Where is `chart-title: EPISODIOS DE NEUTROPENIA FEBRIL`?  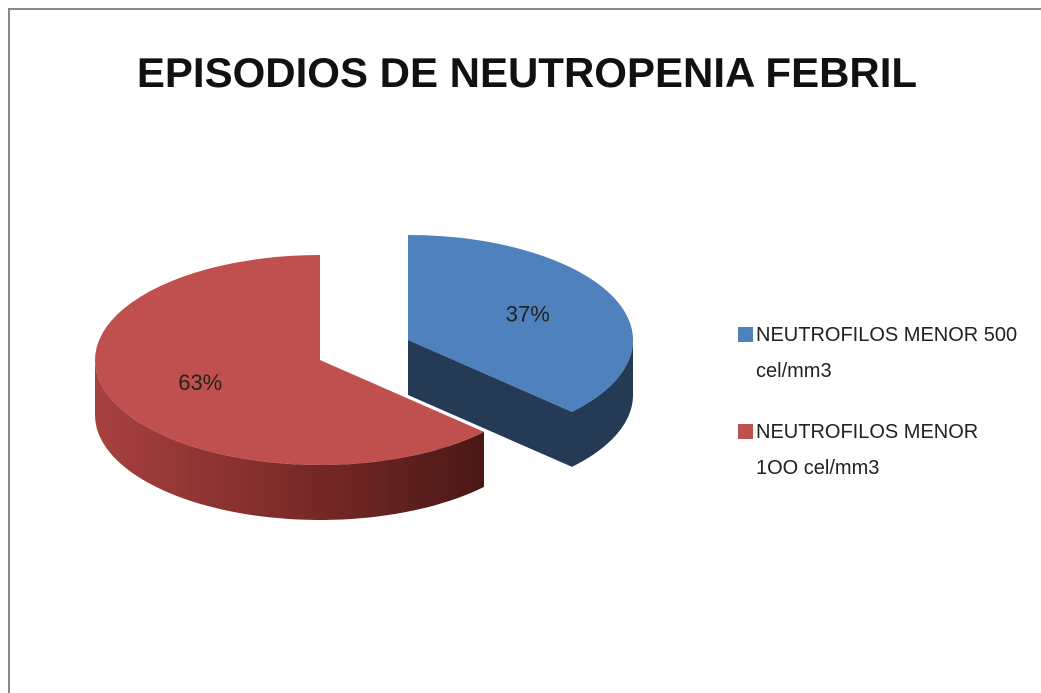
chart-title: EPISODIOS DE NEUTROPENIA FEBRIL is located at coordinates (527, 72).